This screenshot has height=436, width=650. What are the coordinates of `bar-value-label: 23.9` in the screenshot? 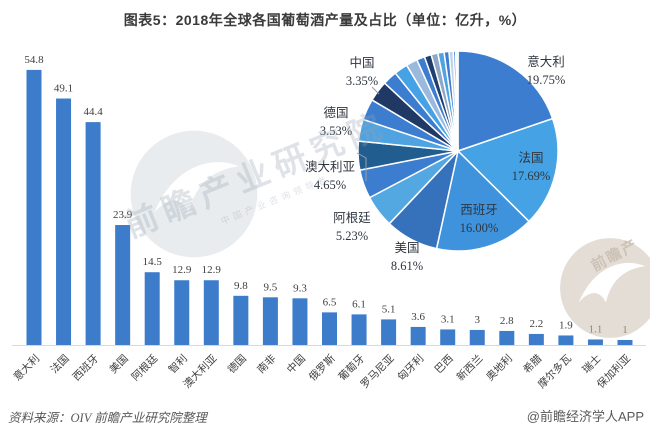 It's located at (123, 215).